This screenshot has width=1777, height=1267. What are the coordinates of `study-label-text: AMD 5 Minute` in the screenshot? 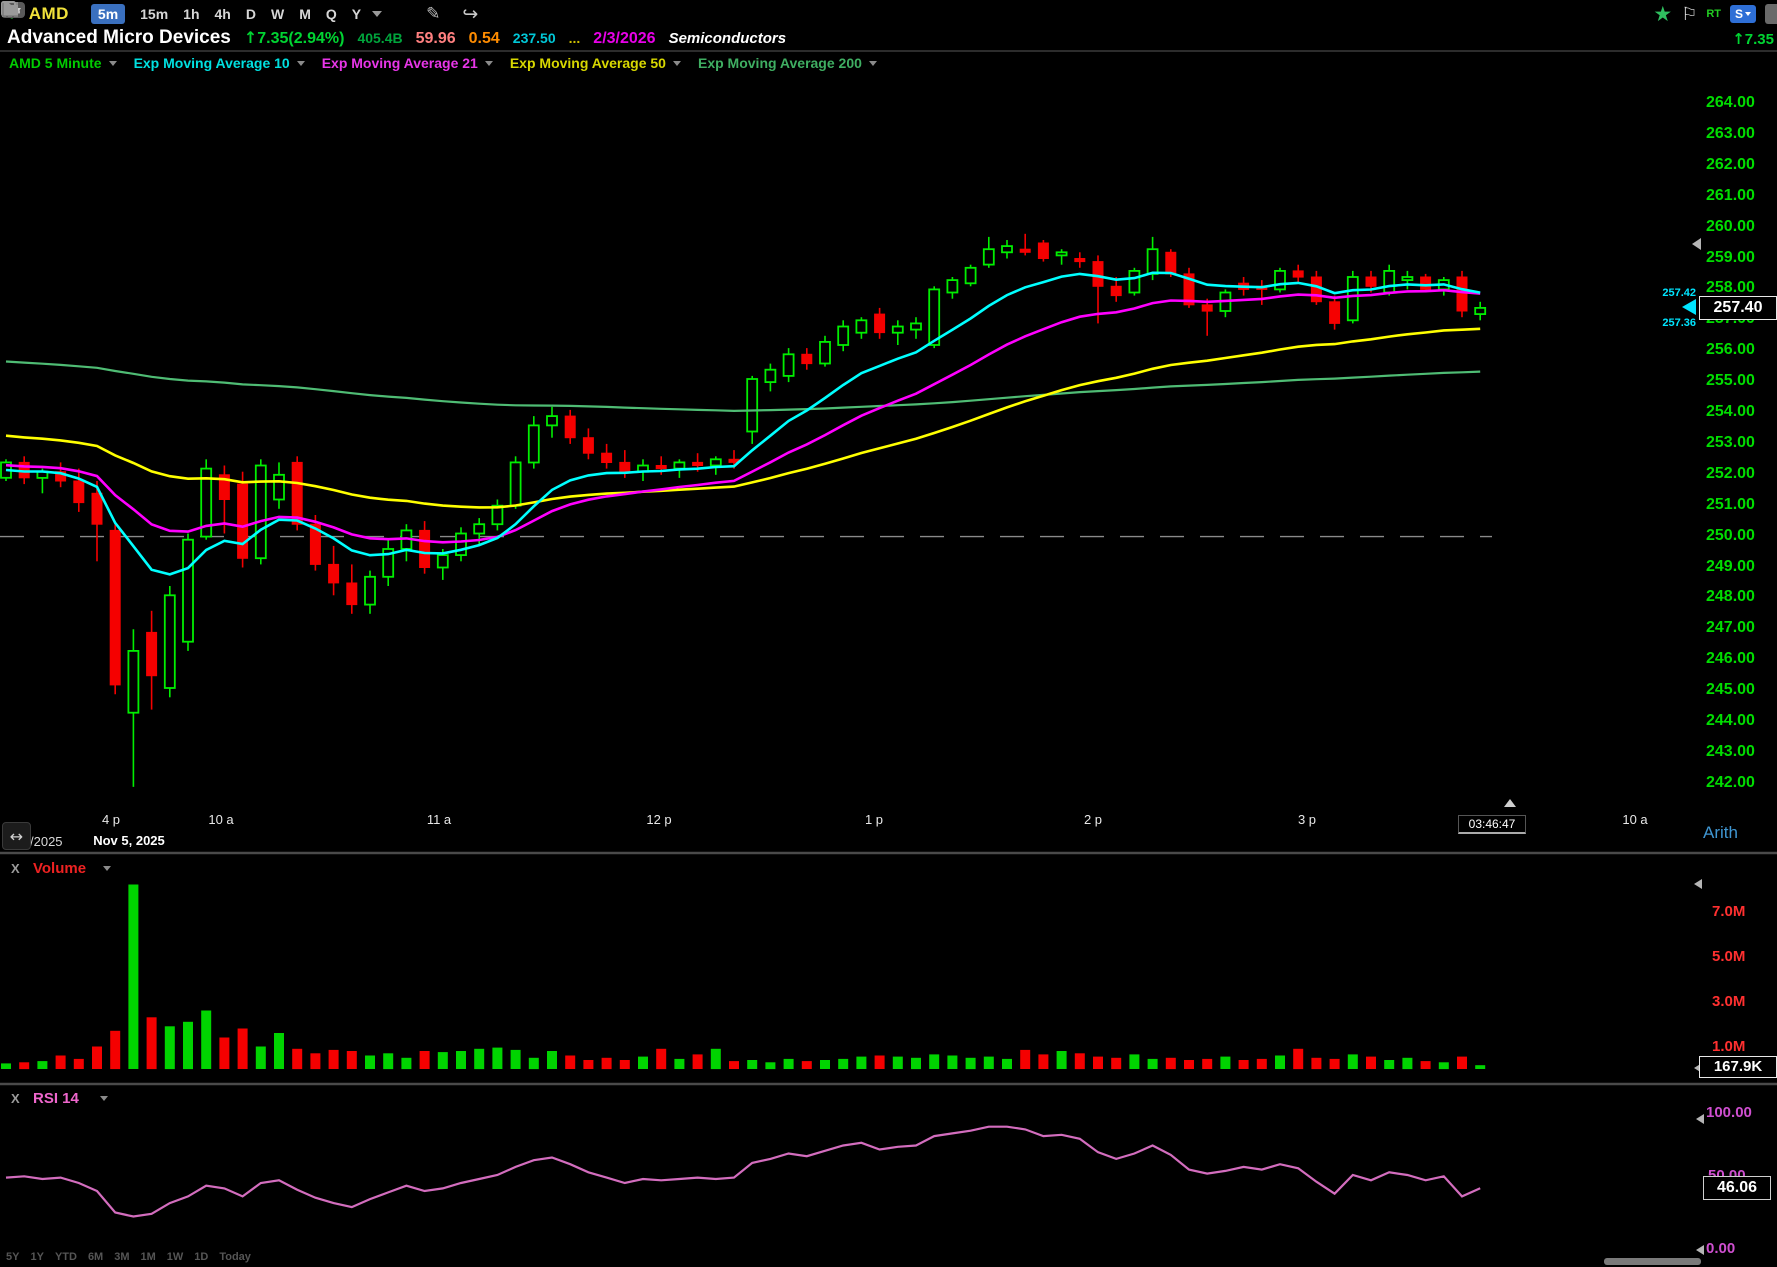 It's located at (55, 63).